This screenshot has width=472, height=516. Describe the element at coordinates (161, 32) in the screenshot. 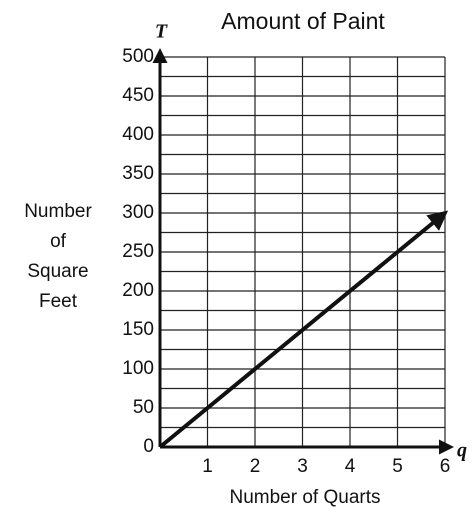

I see `y-axis-symbol: T` at that location.